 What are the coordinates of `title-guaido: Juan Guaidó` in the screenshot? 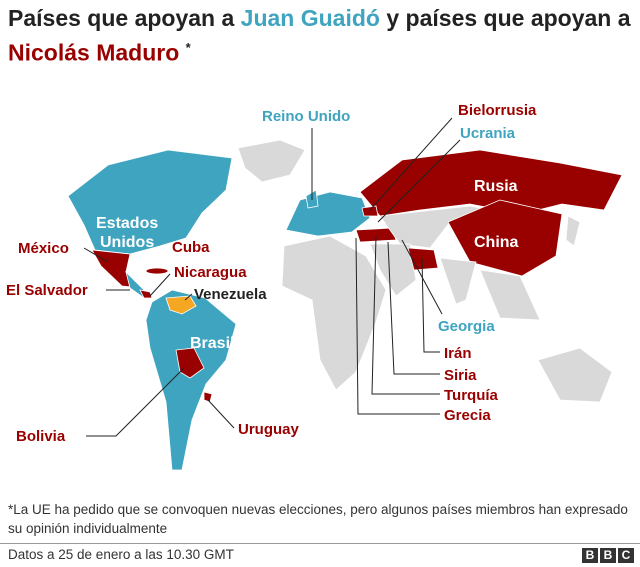 It's located at (310, 18).